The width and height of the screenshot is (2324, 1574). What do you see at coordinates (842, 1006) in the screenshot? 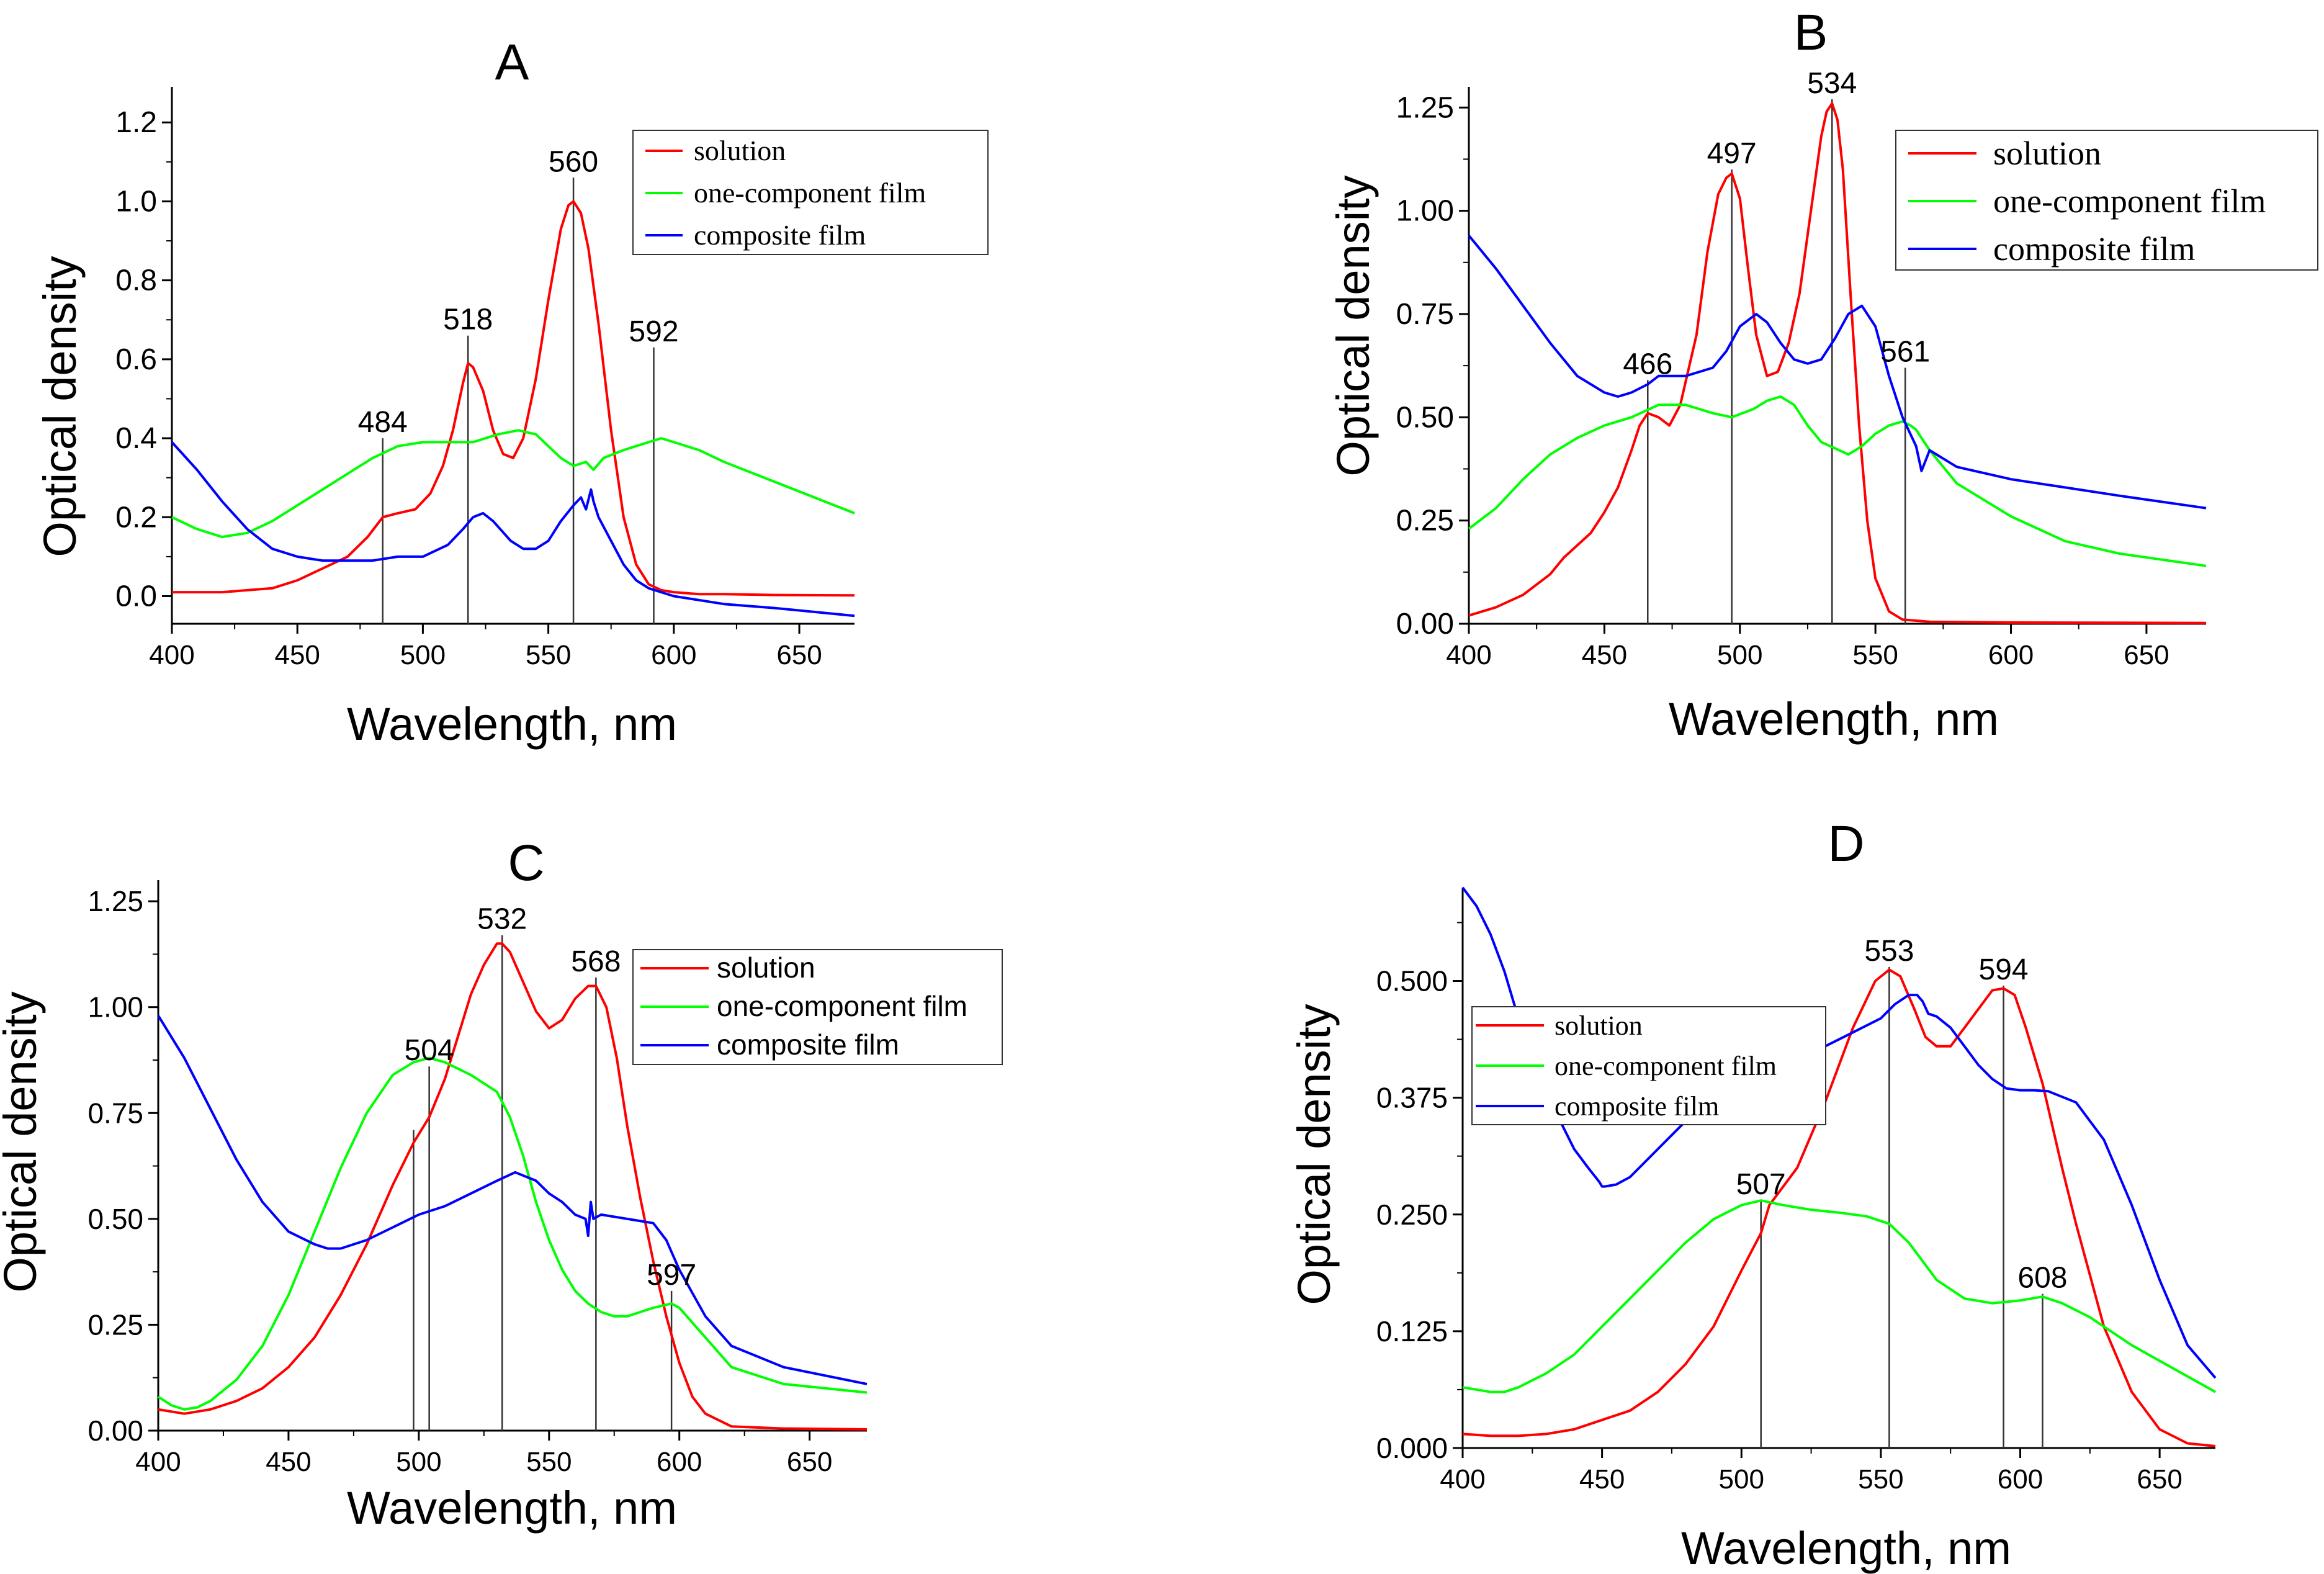
I see `panel-c-legend-label-one-component-film: one-component film` at bounding box center [842, 1006].